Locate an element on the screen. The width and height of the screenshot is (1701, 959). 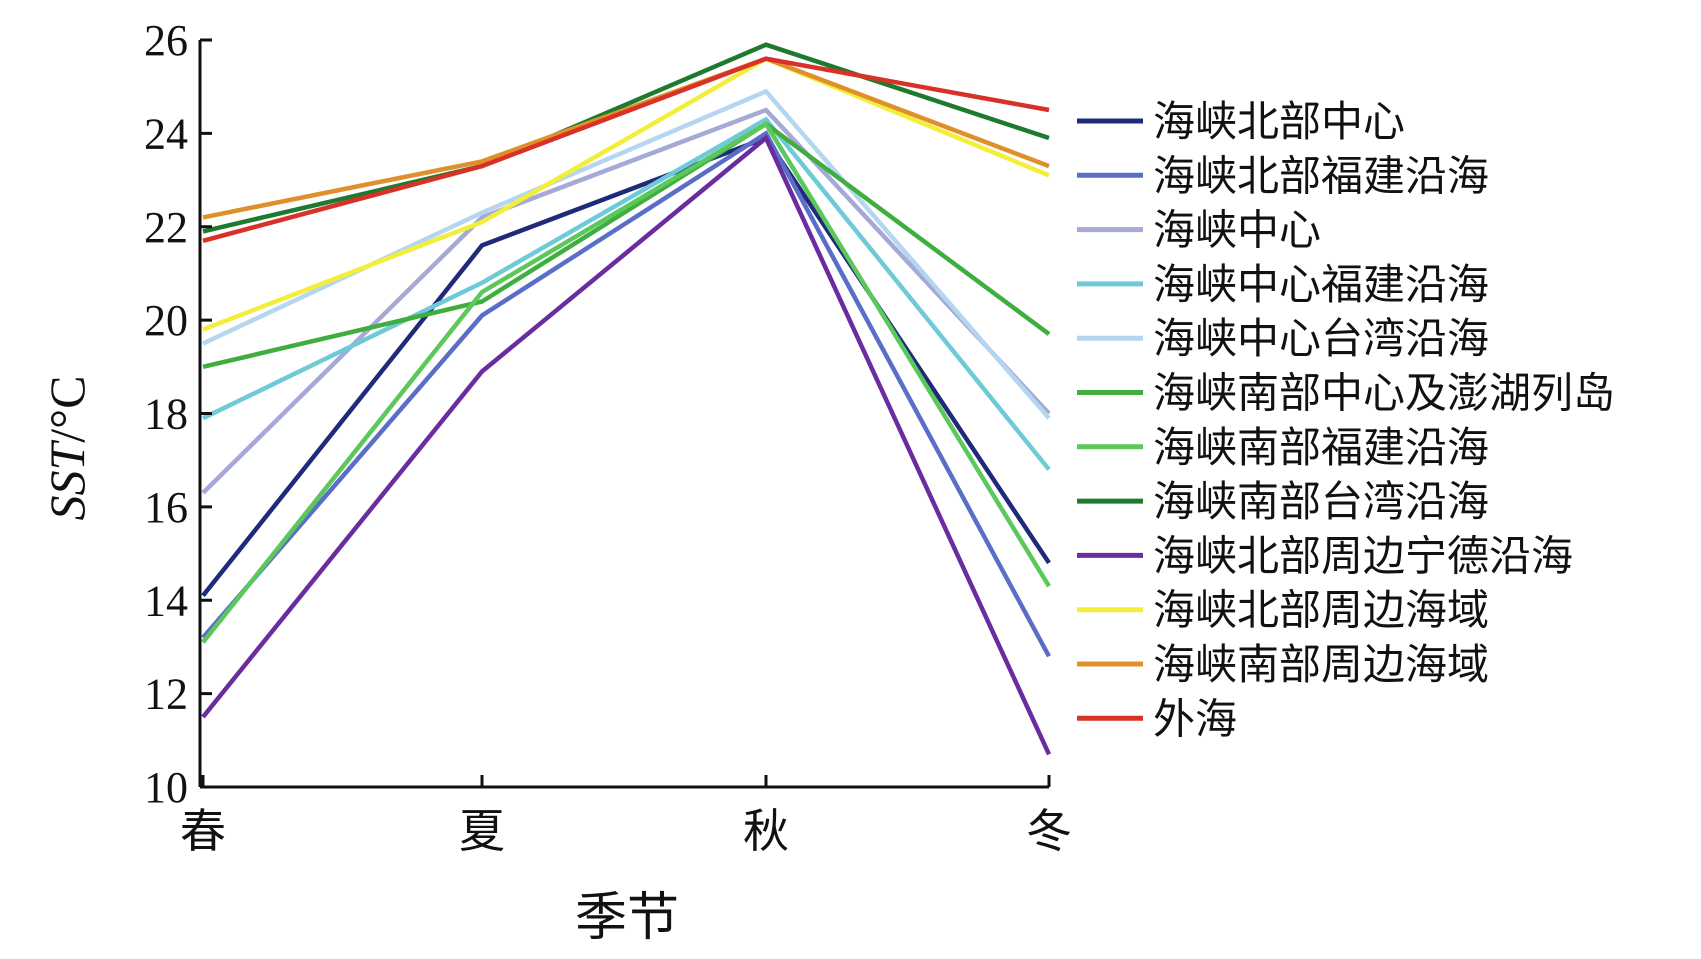
legend-label: 海峡中心福建沿海 is located at coordinates (1321, 284).